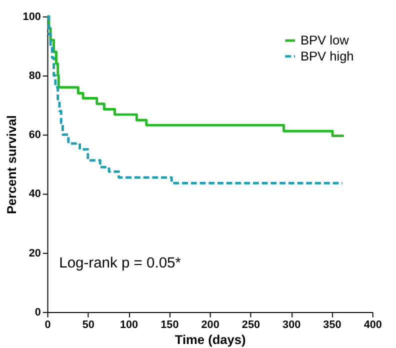 This screenshot has width=396, height=348. Describe the element at coordinates (34, 76) in the screenshot. I see `y-tick-label: 80` at that location.